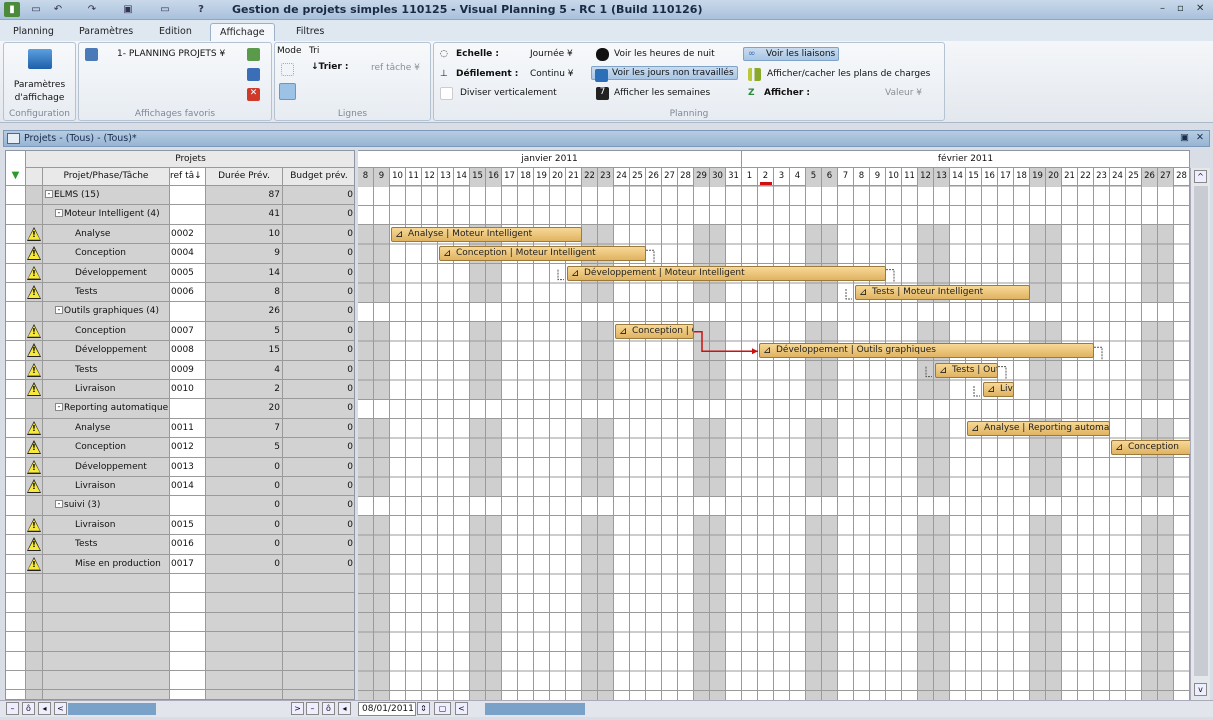 This screenshot has width=1213, height=720. What do you see at coordinates (312, 708) in the screenshot?
I see `collapse-button-2: –` at bounding box center [312, 708].